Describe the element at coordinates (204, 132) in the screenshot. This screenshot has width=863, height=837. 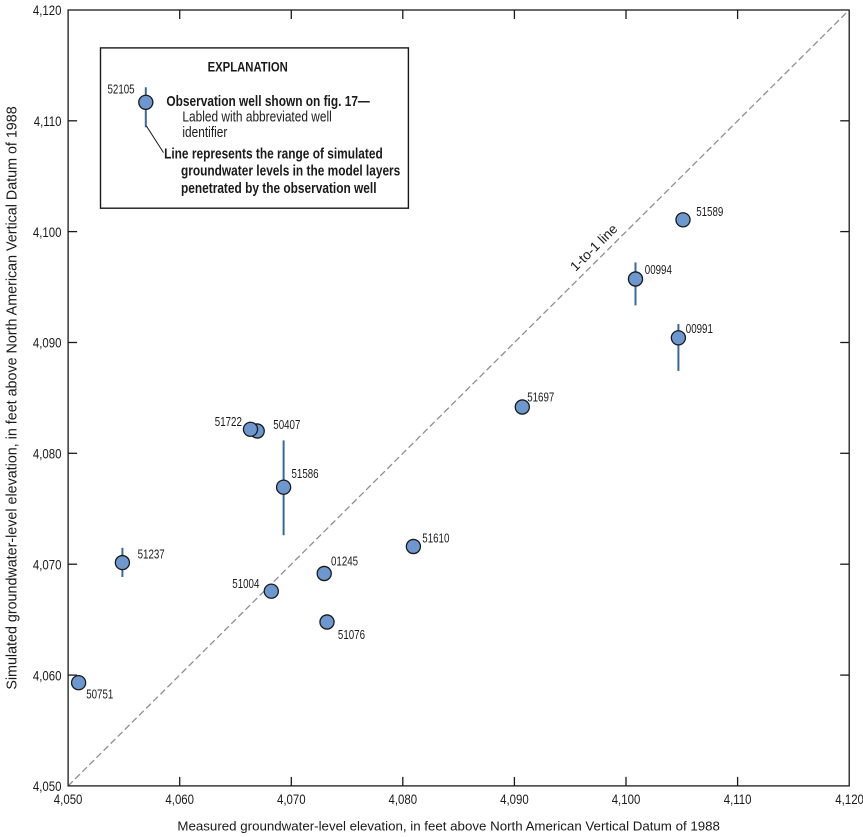
I see `svg-text: identifier` at that location.